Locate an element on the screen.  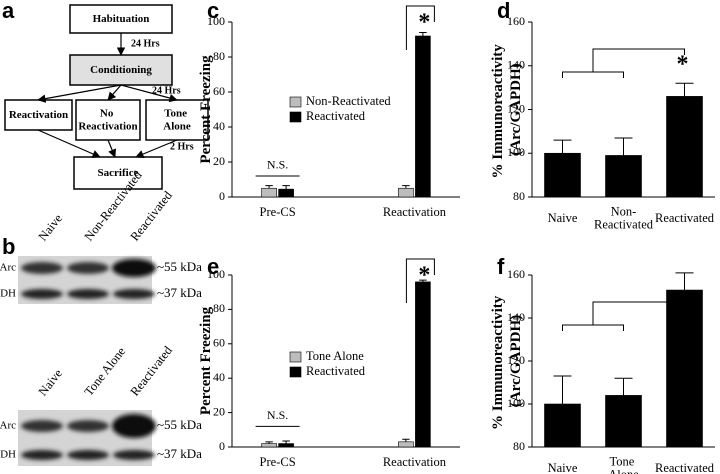
y-tick-label: 40 is located at coordinates (219, 126).